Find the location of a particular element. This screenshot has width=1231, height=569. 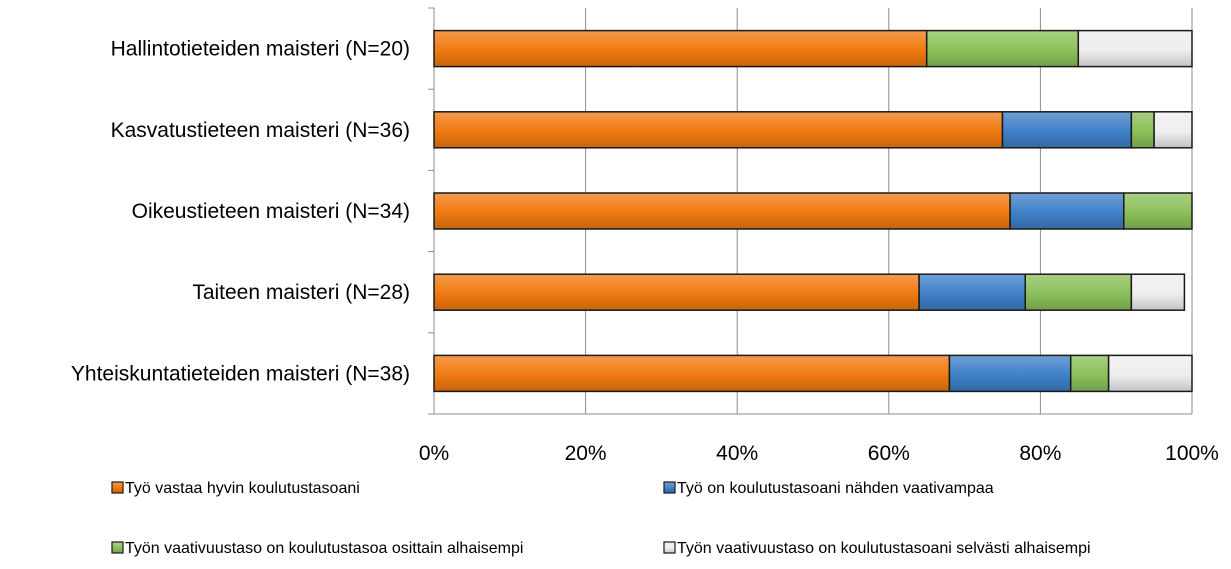

x-tick-label: 60% is located at coordinates (889, 453).